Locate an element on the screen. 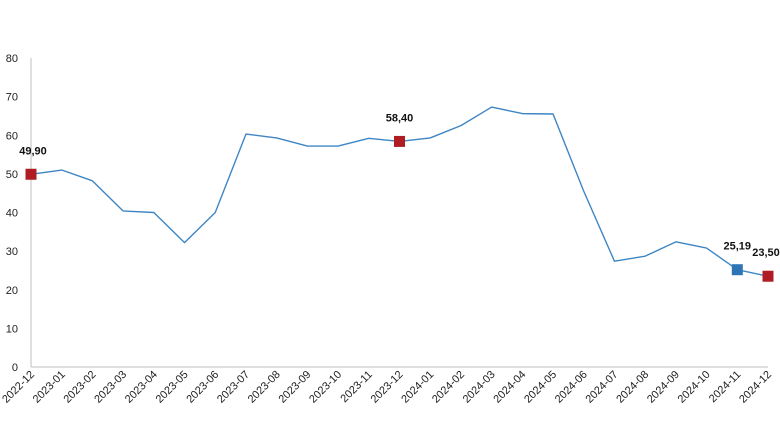 Image resolution: width=780 pixels, height=440 pixels. x-tick-label: 2024-09 is located at coordinates (663, 387).